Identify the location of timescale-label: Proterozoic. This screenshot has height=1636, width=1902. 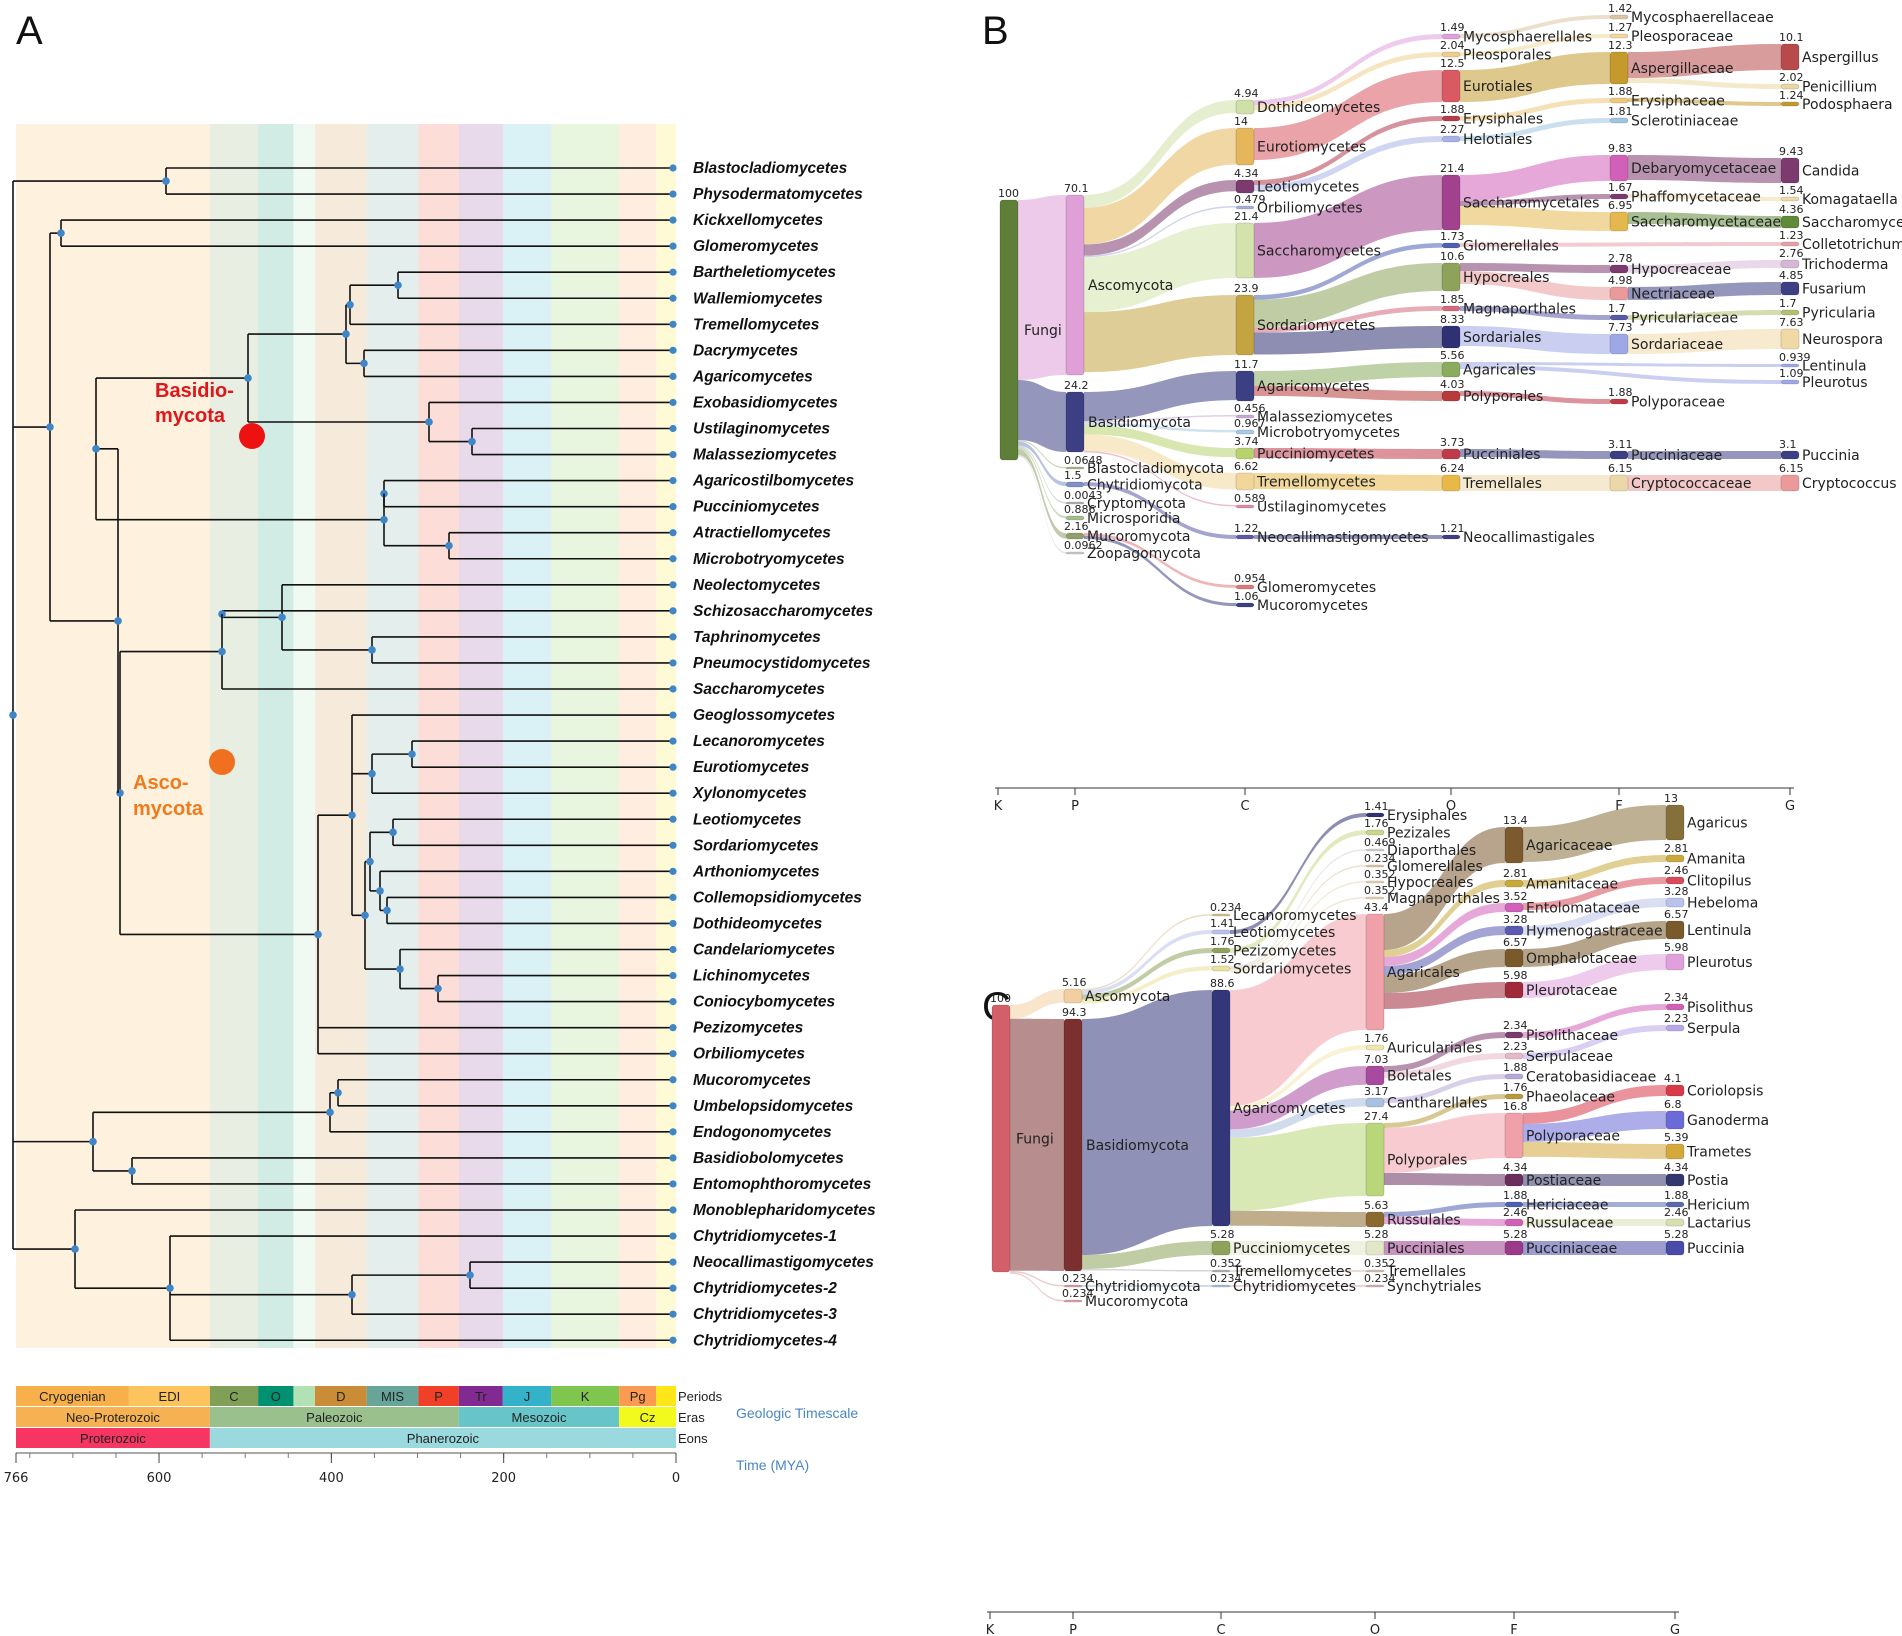
(113, 1438).